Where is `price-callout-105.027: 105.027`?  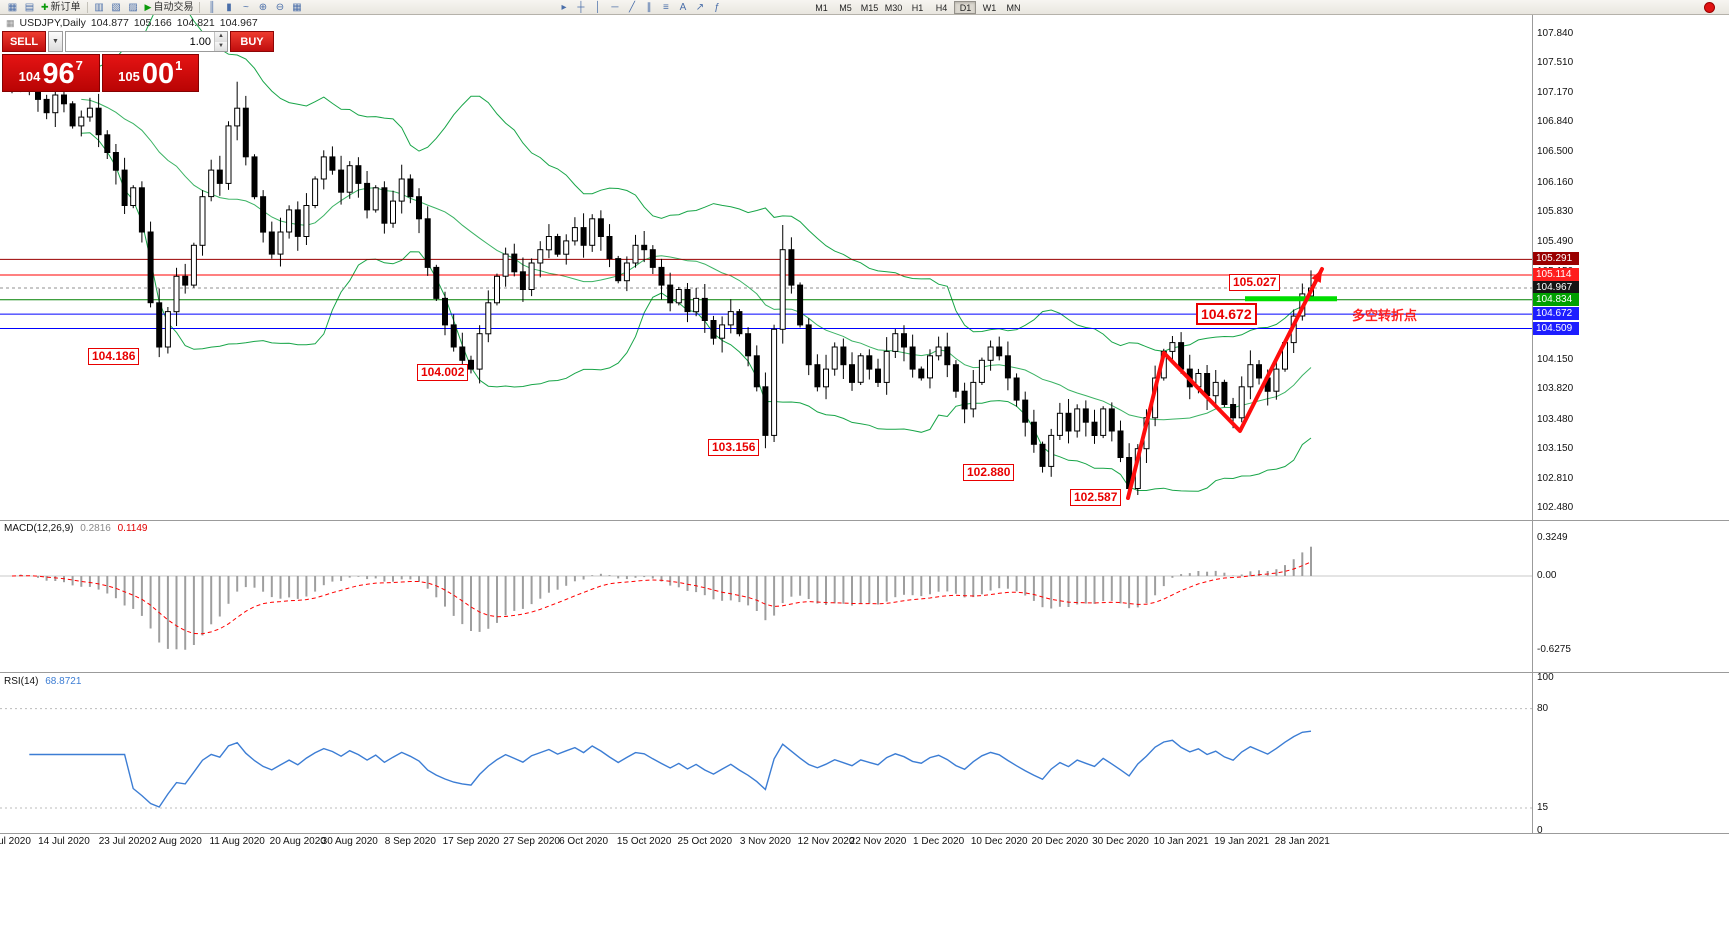
price-callout-105.027: 105.027 is located at coordinates (1255, 282).